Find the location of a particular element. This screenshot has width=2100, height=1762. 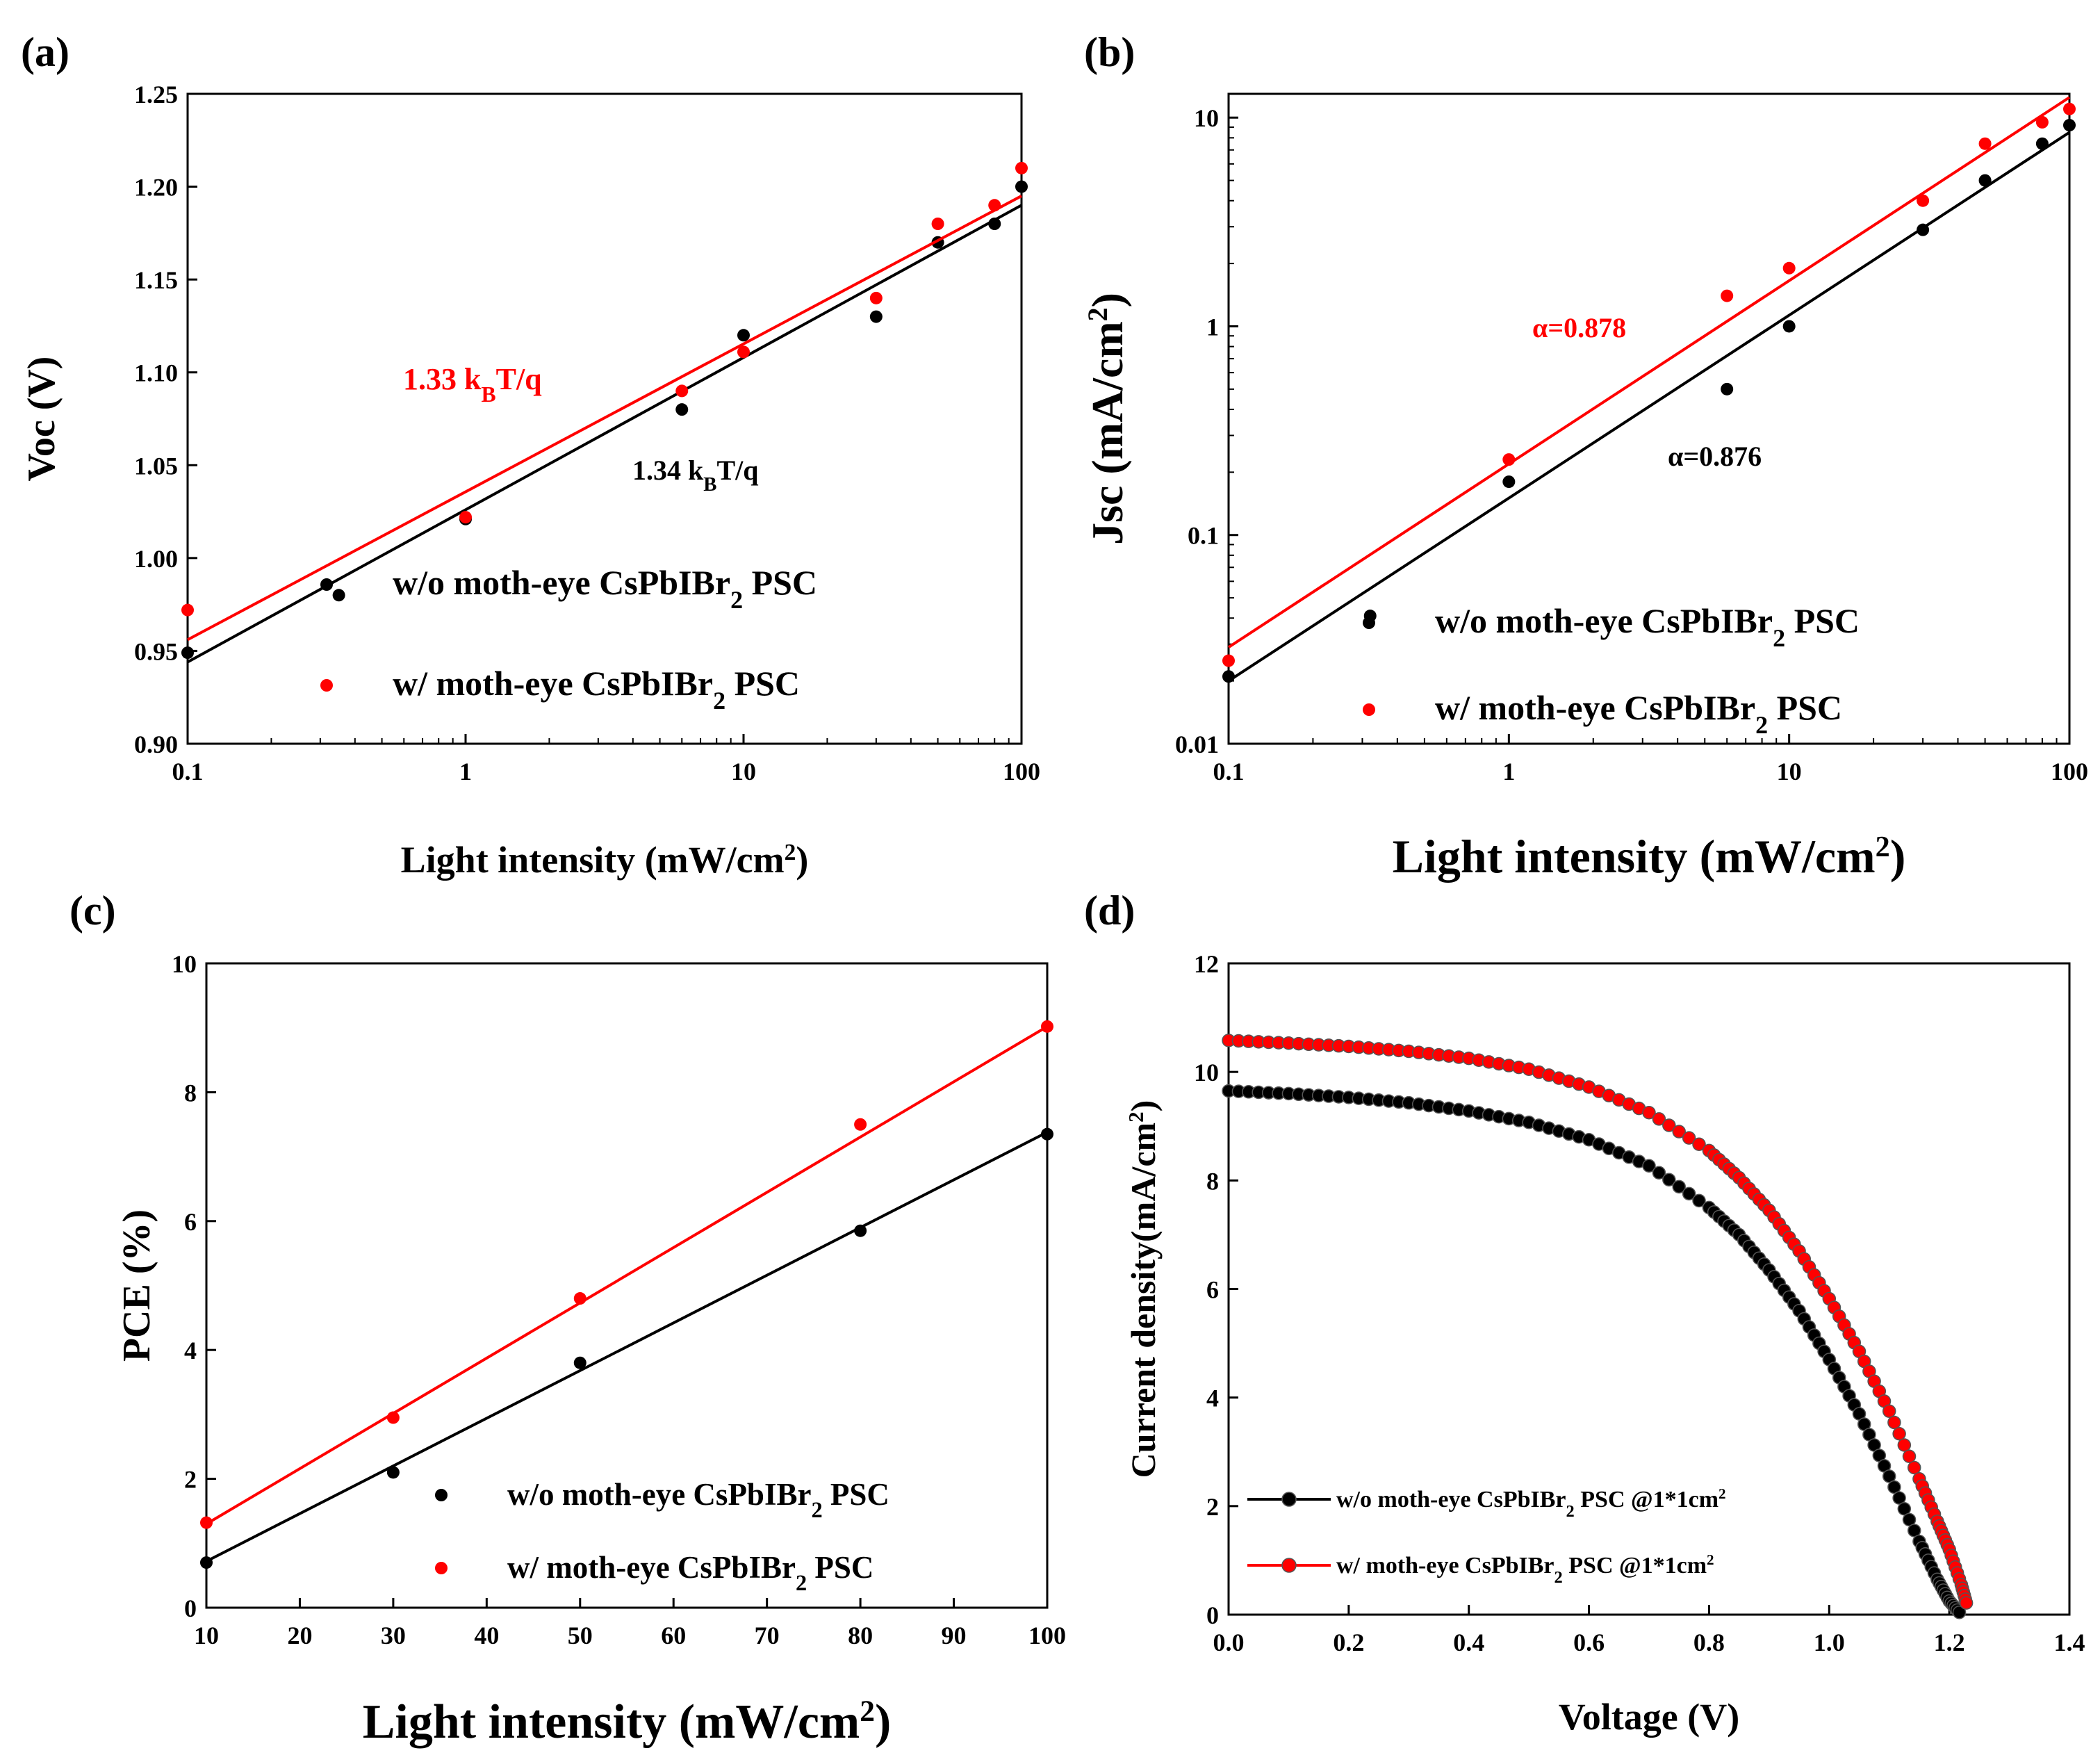

legend-entry-0: w/o moth-eye CsPbIBr2 PSC @1*1cm2 is located at coordinates (1486, 1503).